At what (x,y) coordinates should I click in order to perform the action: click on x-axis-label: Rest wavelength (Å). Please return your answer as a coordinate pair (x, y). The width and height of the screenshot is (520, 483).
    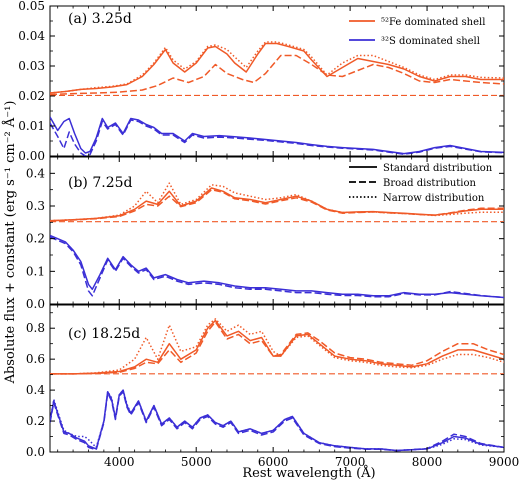
    Looking at the image, I should click on (308, 473).